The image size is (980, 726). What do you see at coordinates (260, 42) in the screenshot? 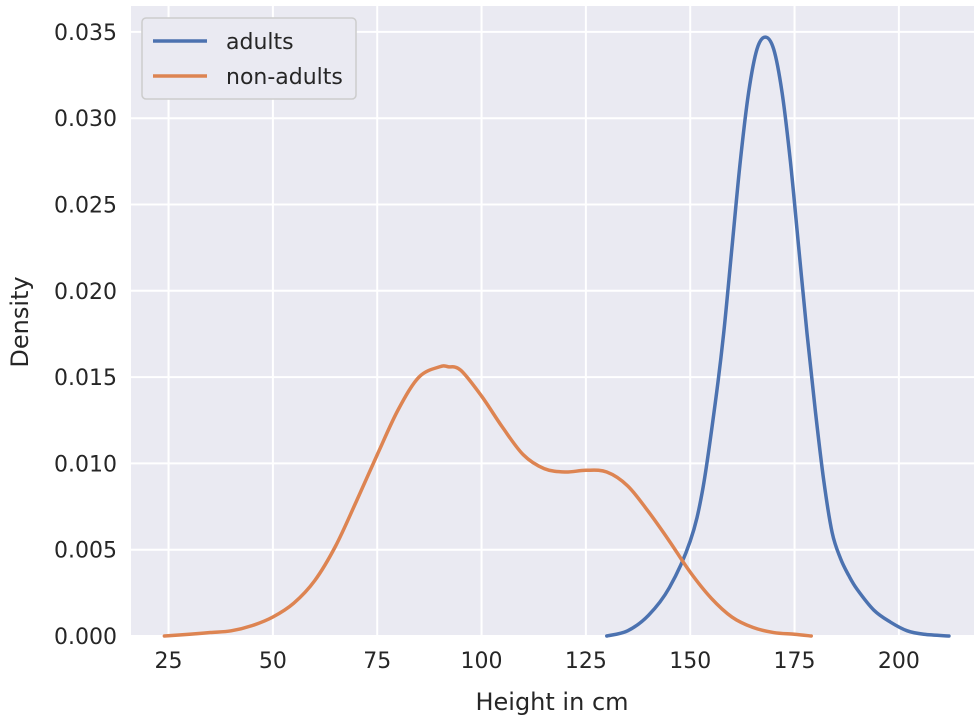
I see `legend-label-adults: adults` at bounding box center [260, 42].